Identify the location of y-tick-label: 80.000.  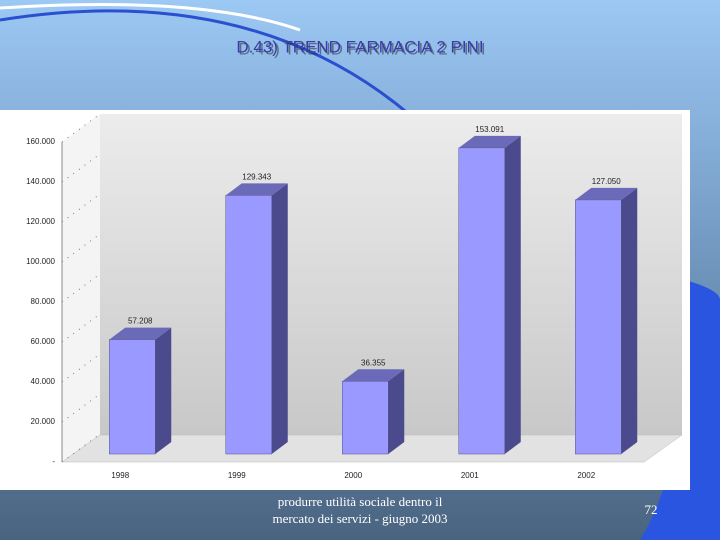
(43, 301).